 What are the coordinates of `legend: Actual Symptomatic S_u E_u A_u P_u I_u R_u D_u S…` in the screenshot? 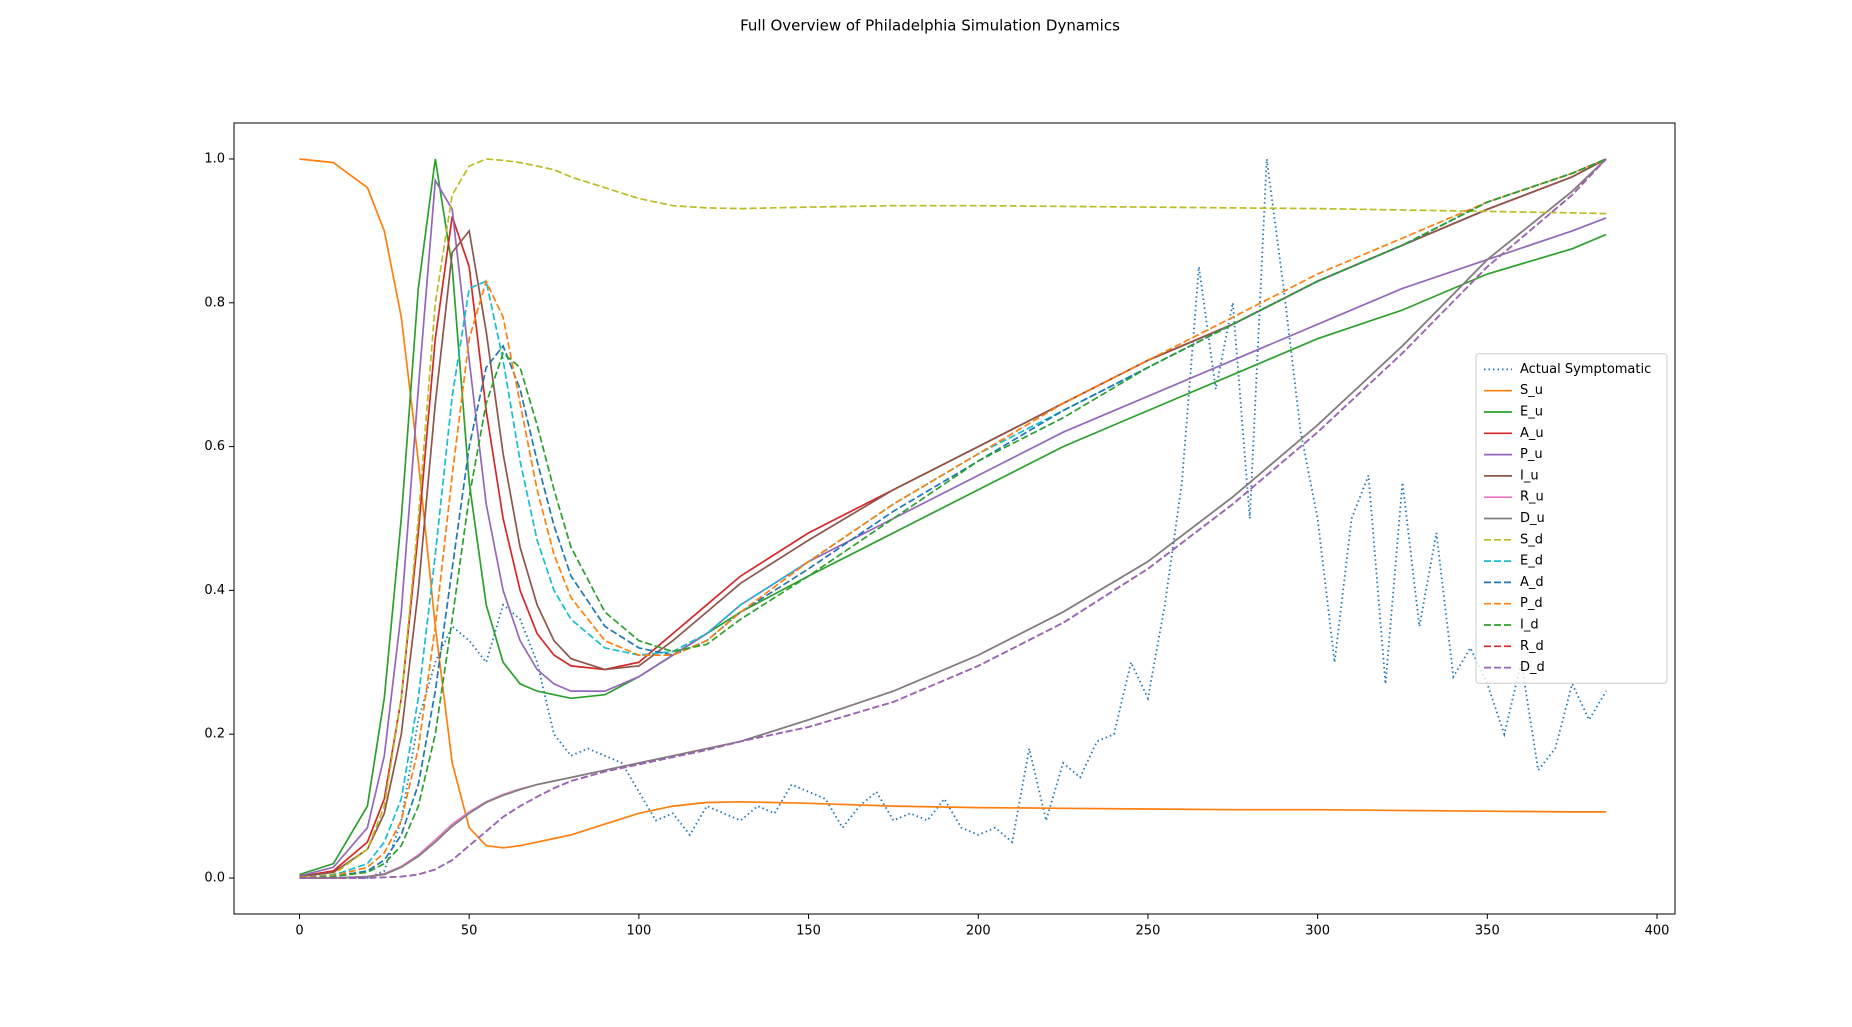 It's located at (1571, 518).